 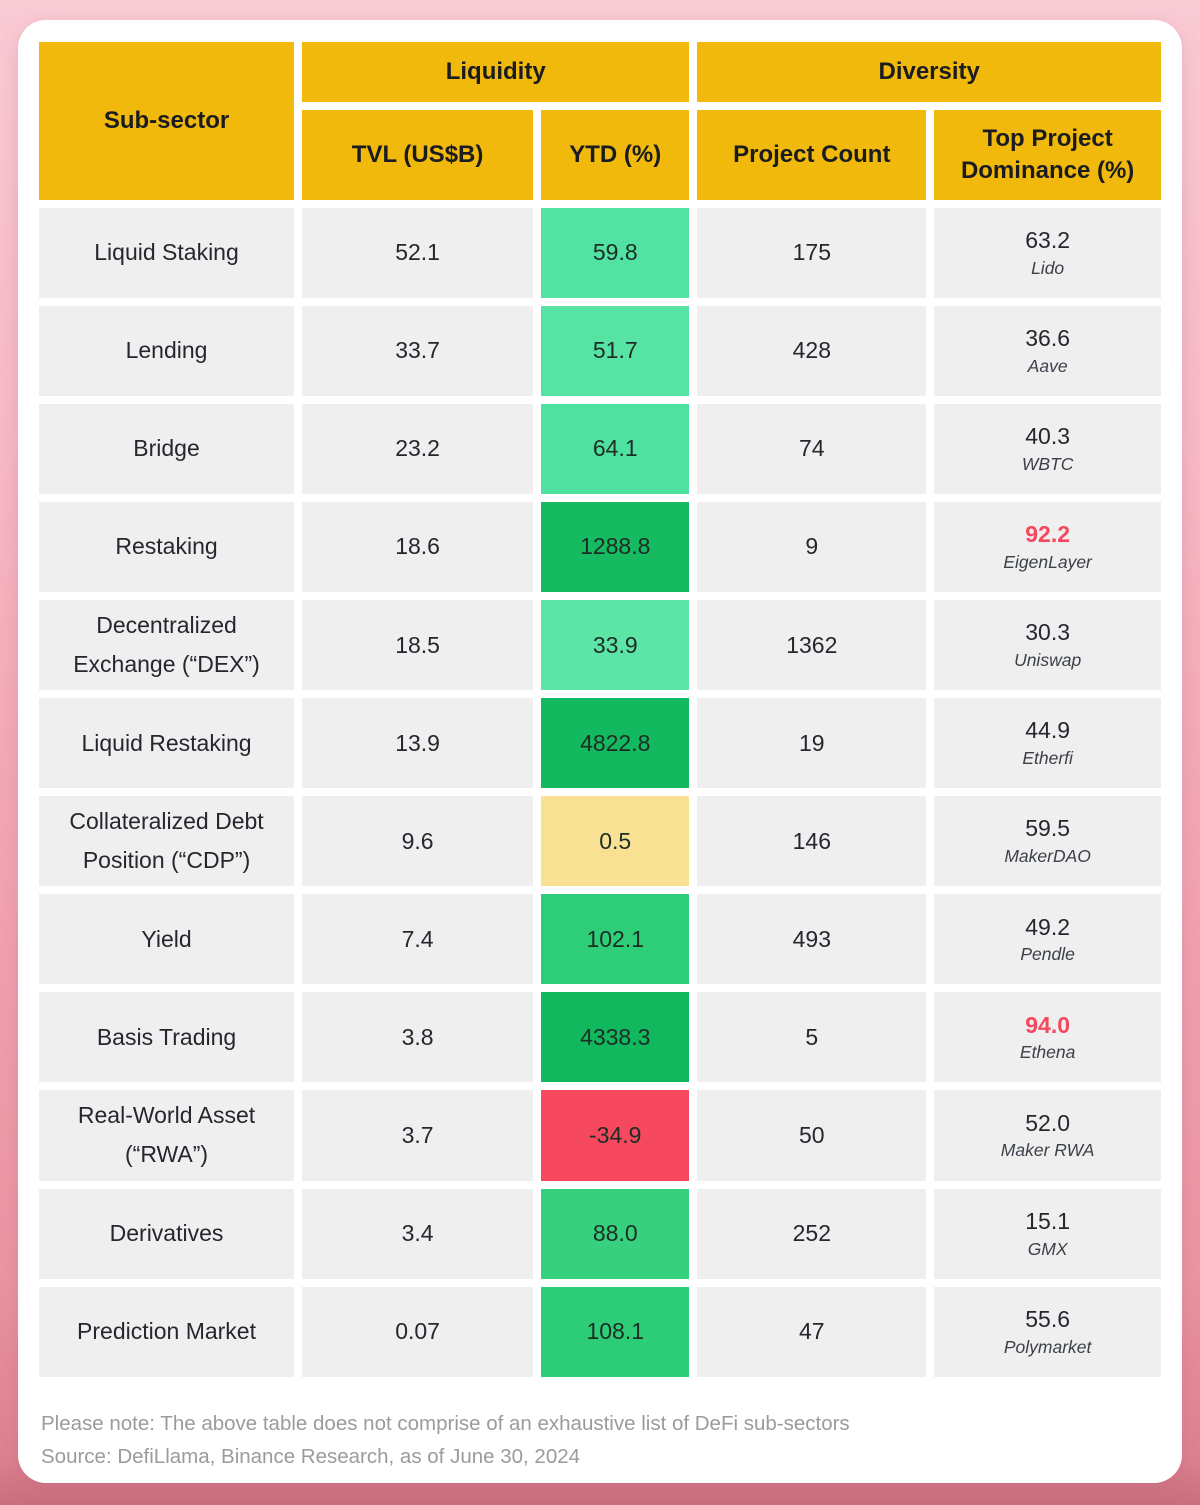 I want to click on top-project-name: GMX, so click(x=1047, y=1248).